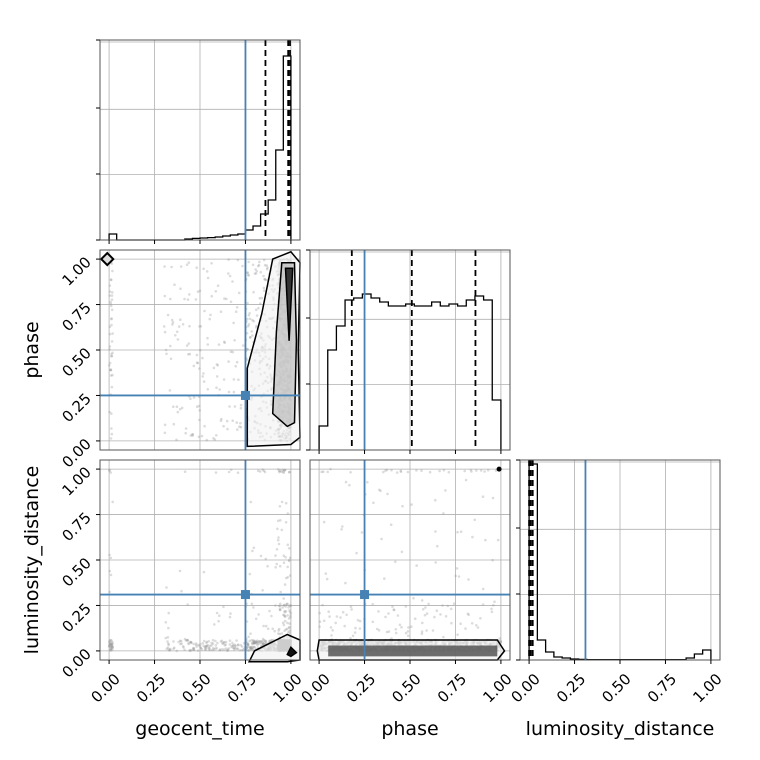 The image size is (760, 760). I want to click on xtick-label-phase-0: 0.00, so click(315, 688).